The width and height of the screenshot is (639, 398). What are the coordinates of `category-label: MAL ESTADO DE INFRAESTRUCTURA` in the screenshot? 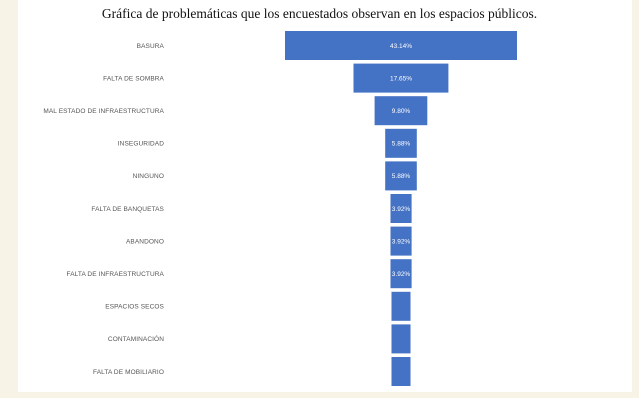 It's located at (103, 111).